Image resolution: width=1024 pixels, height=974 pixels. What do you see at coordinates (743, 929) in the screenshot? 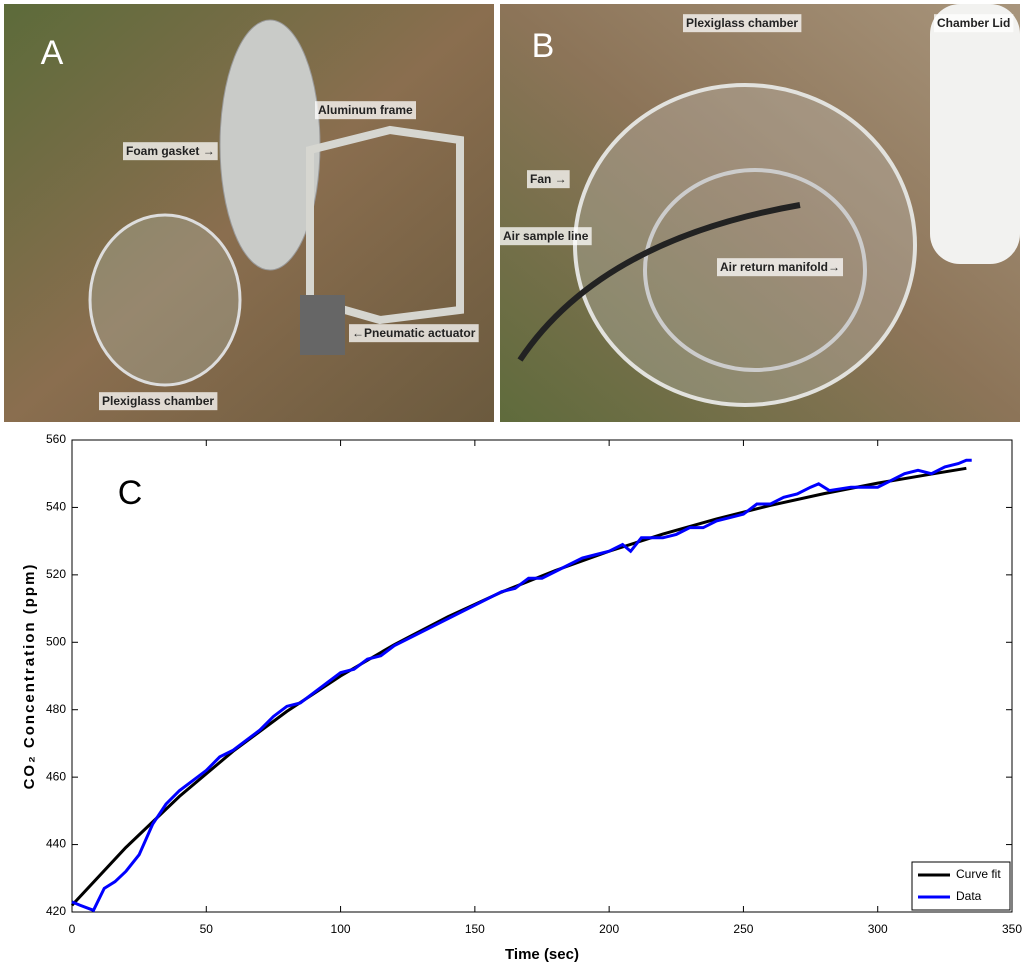
I see `x-tick-label: 250` at bounding box center [743, 929].